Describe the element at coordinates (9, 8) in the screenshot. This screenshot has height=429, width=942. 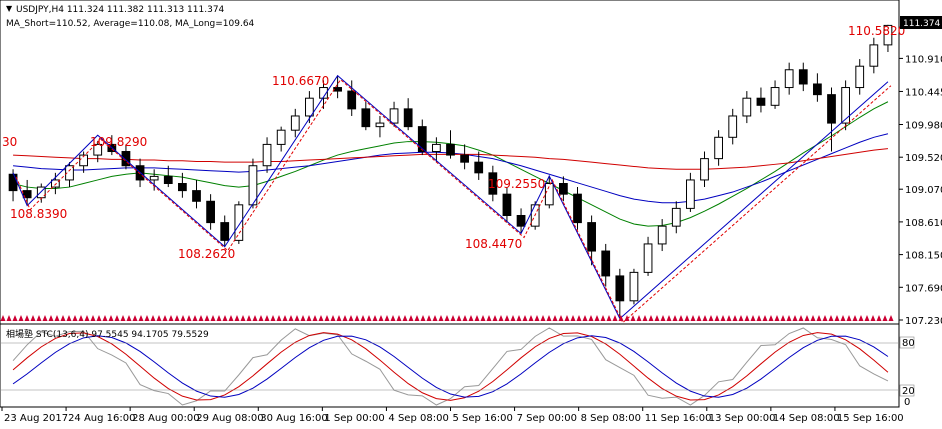
I see `chart-menu-arrow-icon: ▼` at that location.